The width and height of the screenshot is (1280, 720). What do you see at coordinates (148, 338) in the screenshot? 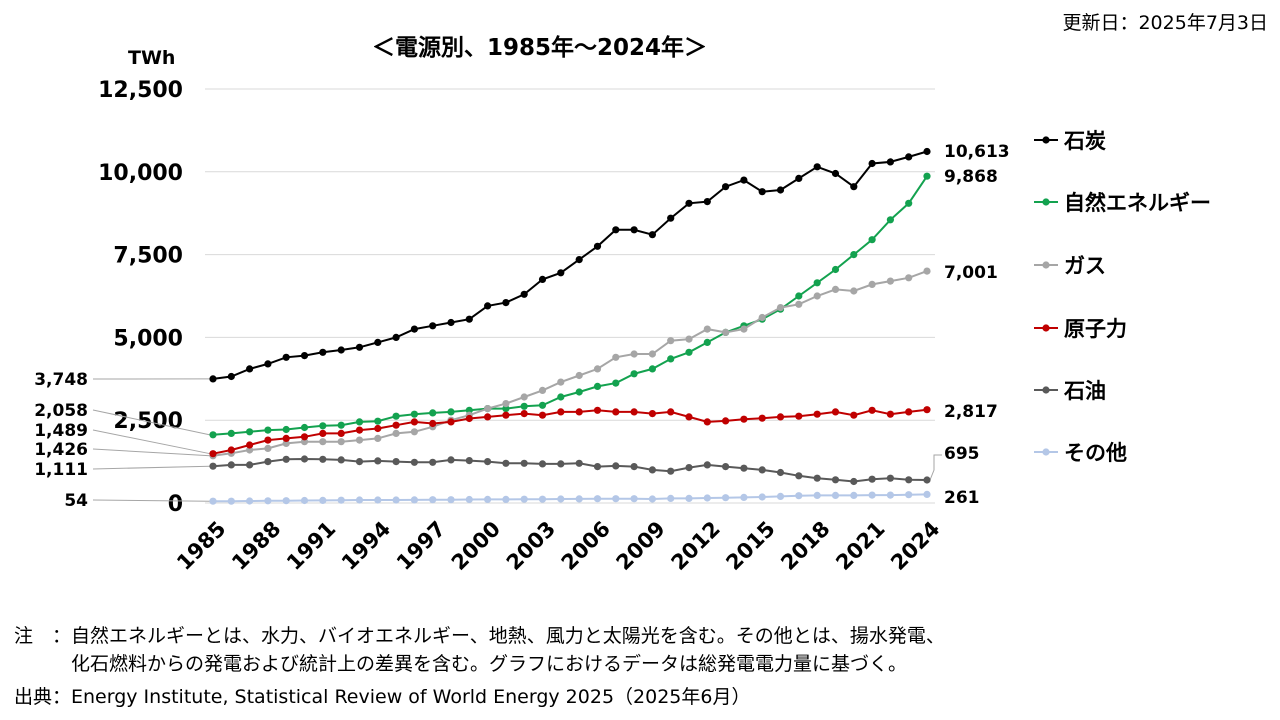
I see `y-tick-label: 5,000` at bounding box center [148, 338].